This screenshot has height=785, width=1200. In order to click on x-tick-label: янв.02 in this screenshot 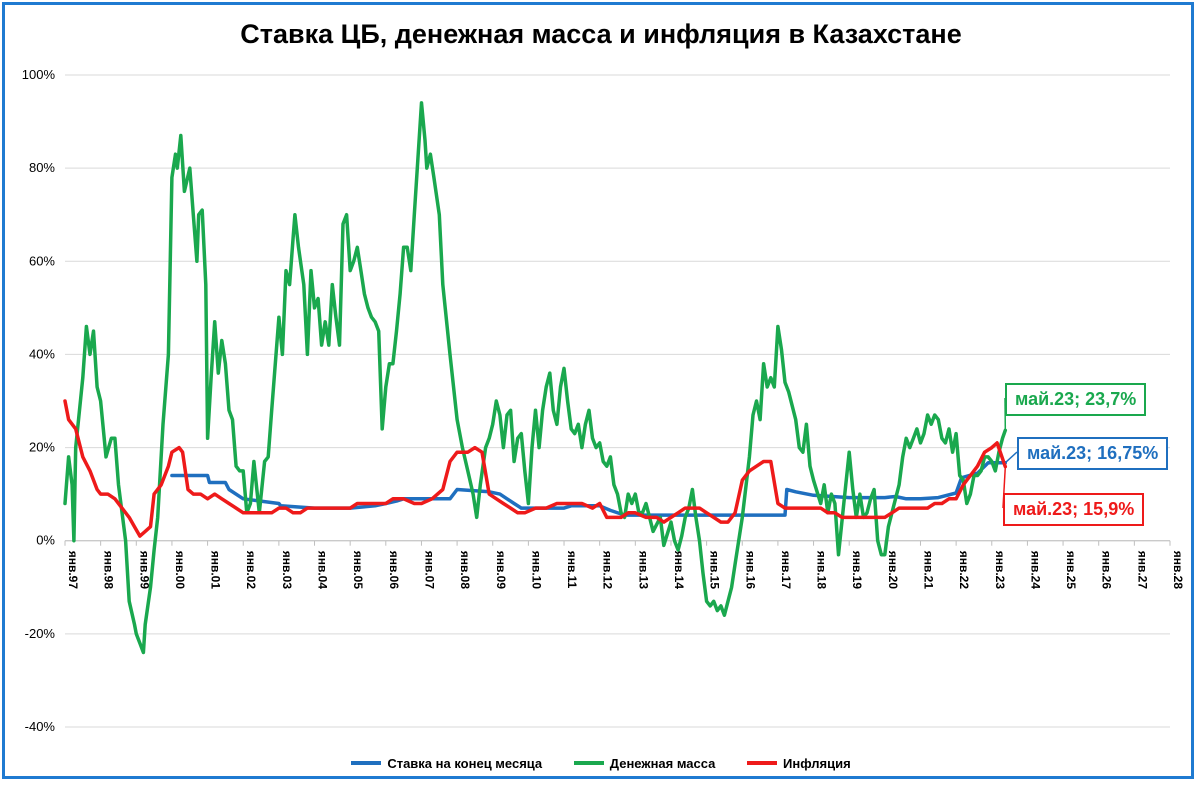, I will do `click(251, 570)`.